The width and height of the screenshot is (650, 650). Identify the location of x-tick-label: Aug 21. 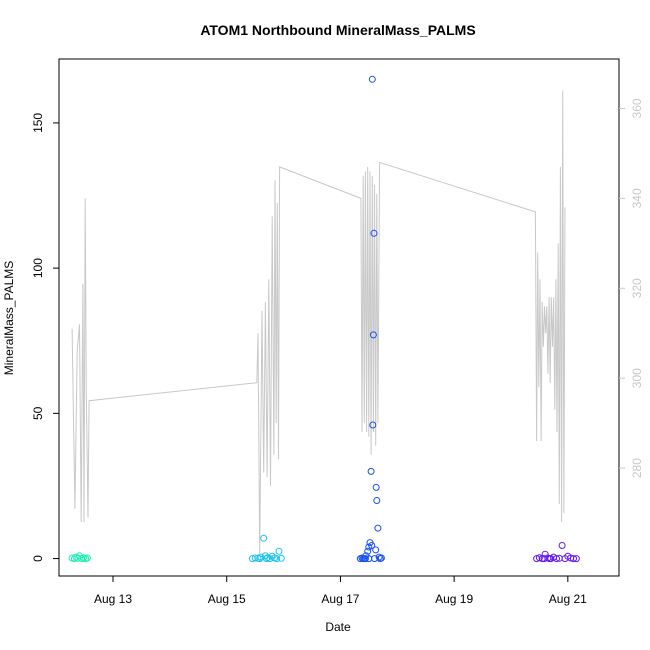
(568, 599).